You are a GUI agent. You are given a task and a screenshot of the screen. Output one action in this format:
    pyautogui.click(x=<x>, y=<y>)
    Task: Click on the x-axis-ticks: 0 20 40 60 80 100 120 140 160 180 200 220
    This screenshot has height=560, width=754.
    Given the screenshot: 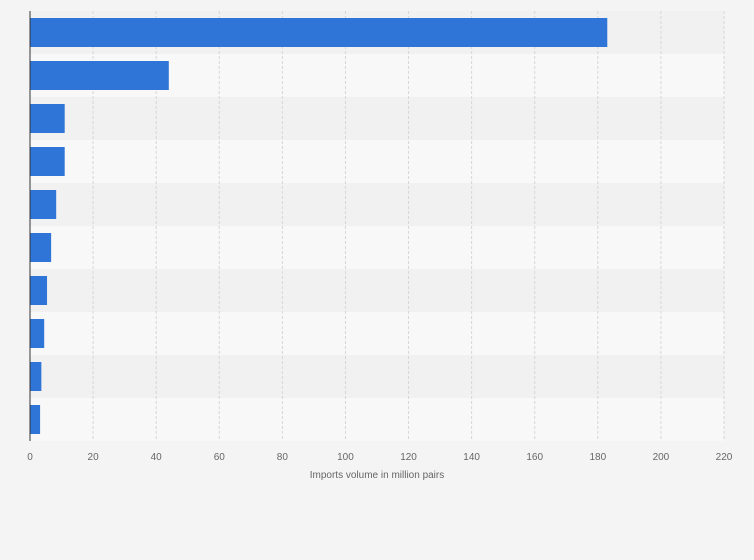 What is the action you would take?
    pyautogui.click(x=380, y=457)
    